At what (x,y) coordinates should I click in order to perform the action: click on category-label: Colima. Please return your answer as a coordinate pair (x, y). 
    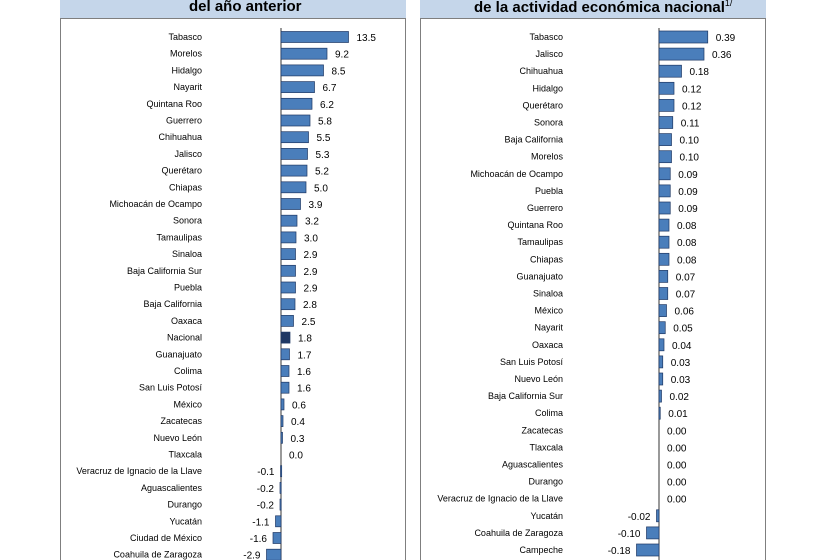
    Looking at the image, I should click on (188, 371).